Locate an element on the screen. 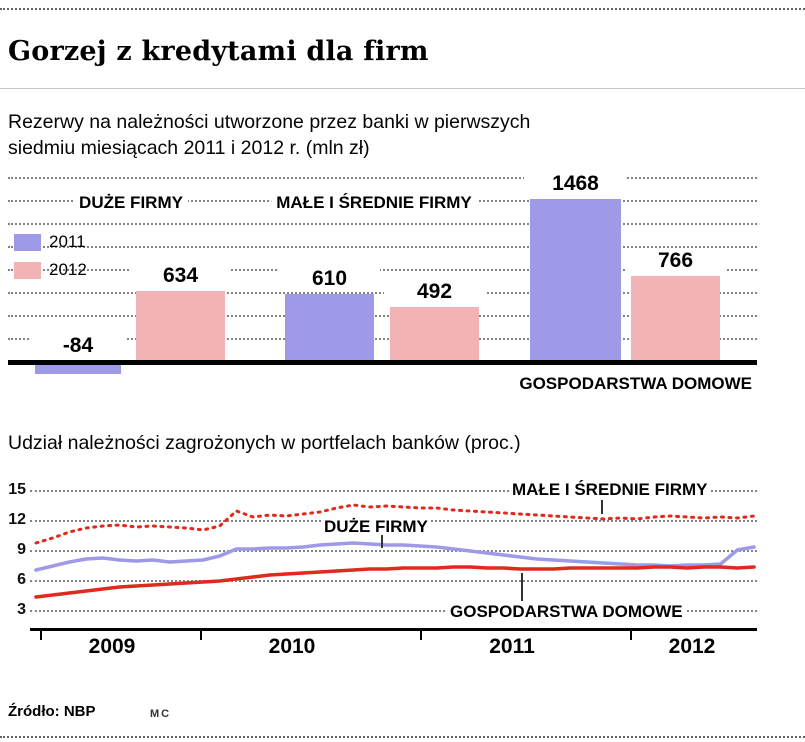 The image size is (805, 742). series-label-gospodarstwa-domowe: GOSPODARSTWA DOMOWE is located at coordinates (566, 612).